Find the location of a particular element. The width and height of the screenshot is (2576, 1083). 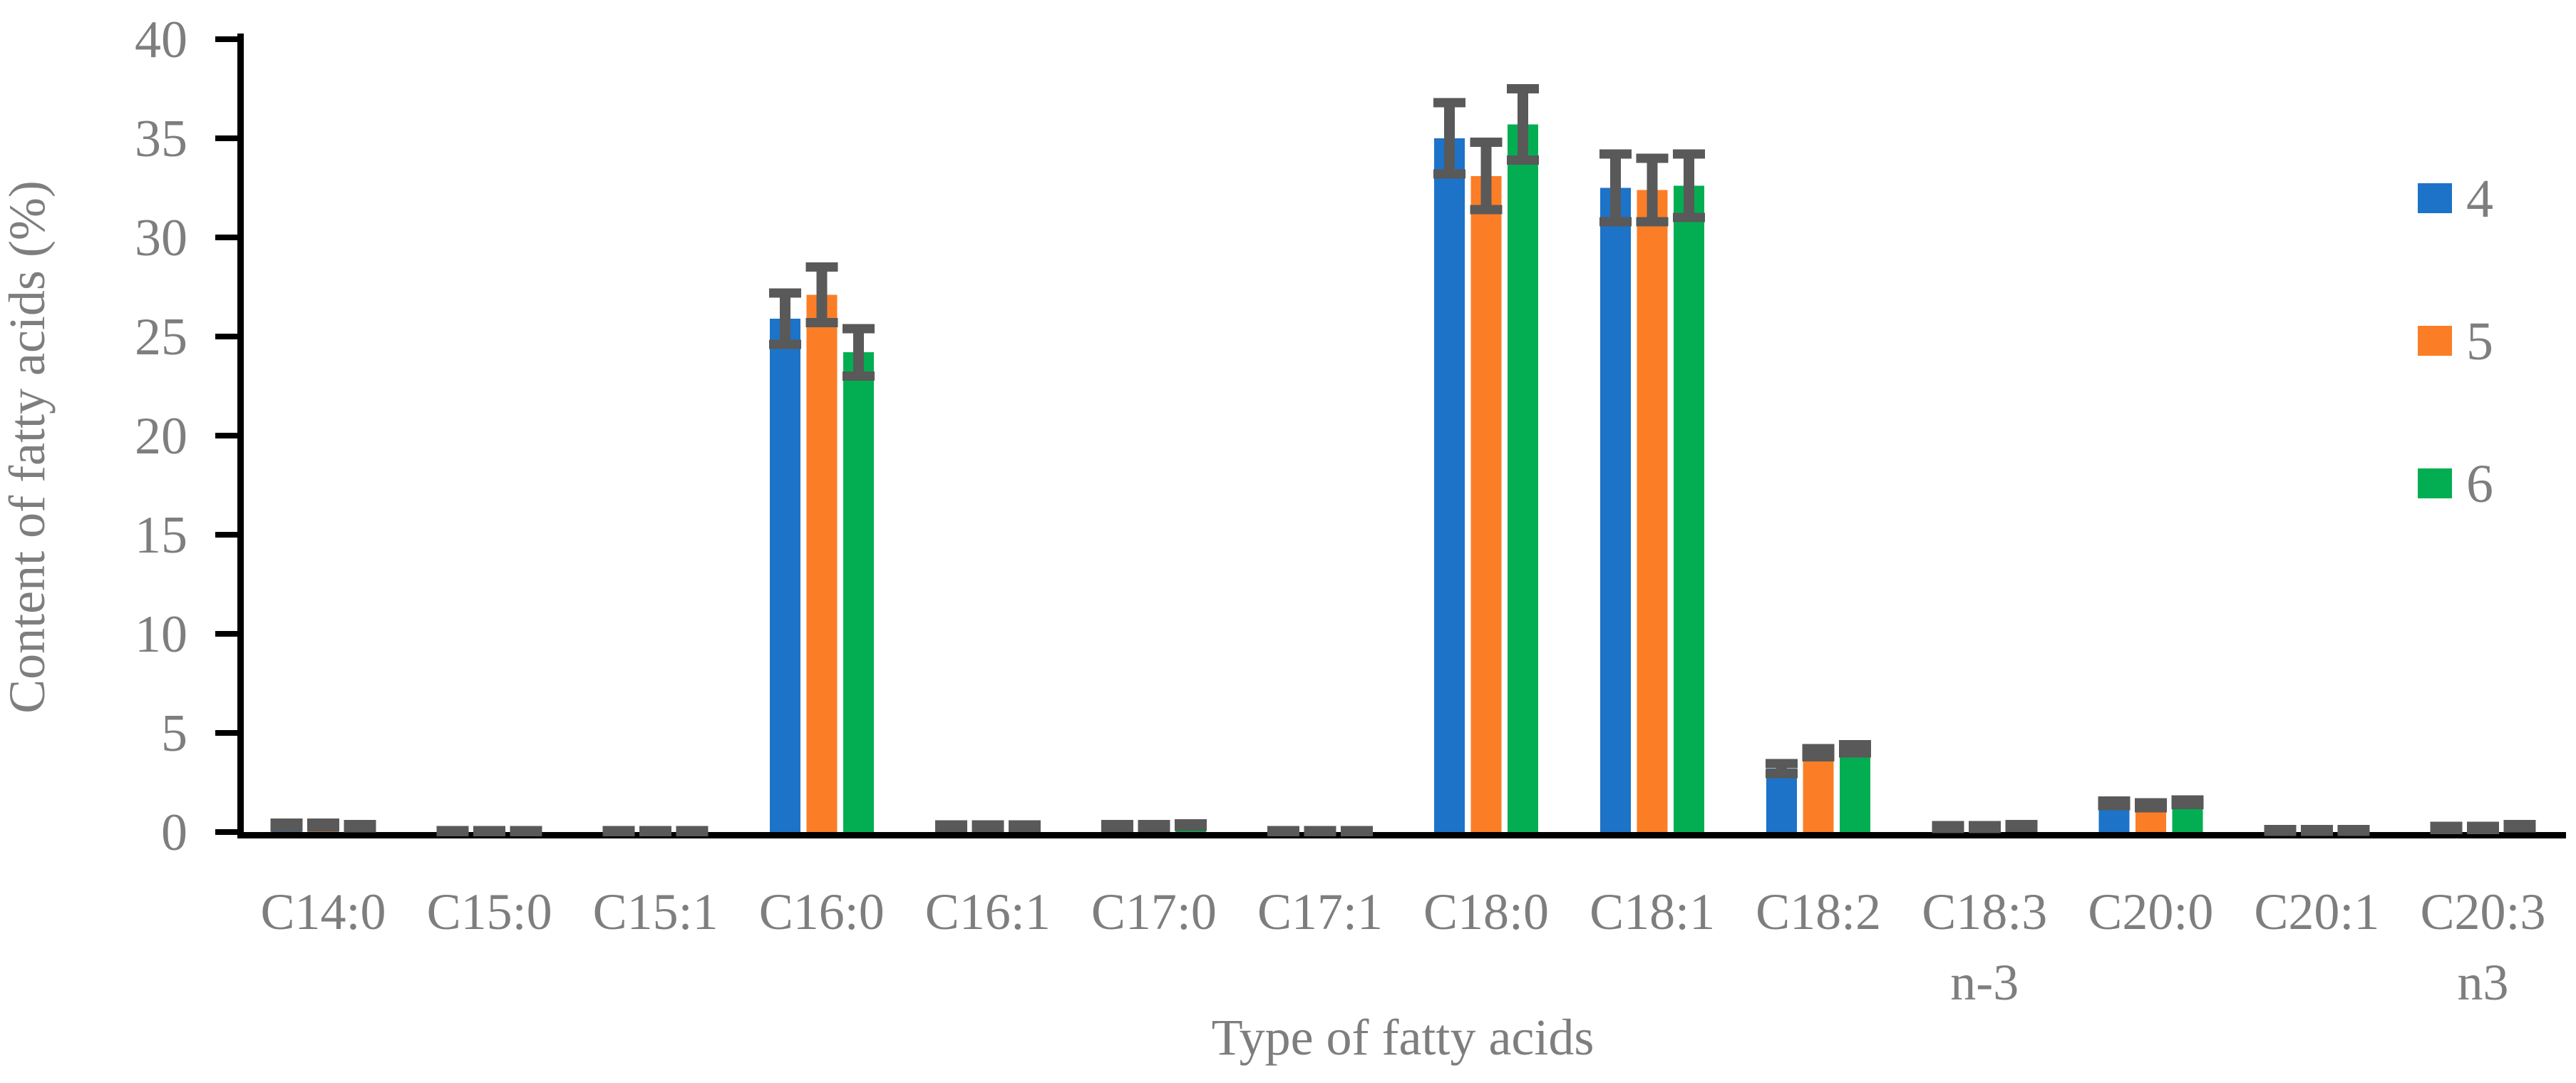

error-stem-4-C16:0 is located at coordinates (784, 318).